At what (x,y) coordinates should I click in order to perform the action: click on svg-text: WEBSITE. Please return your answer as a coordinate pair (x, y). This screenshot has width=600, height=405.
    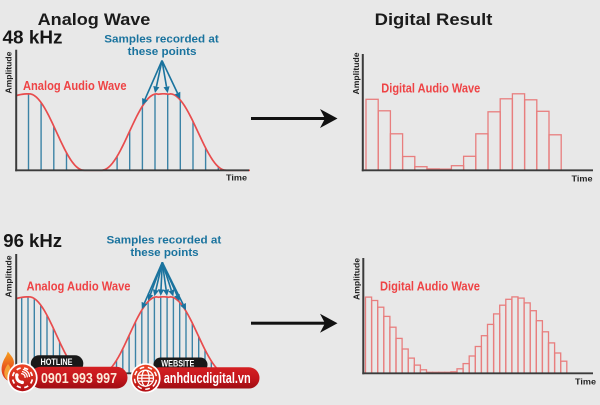
    Looking at the image, I should click on (177, 364).